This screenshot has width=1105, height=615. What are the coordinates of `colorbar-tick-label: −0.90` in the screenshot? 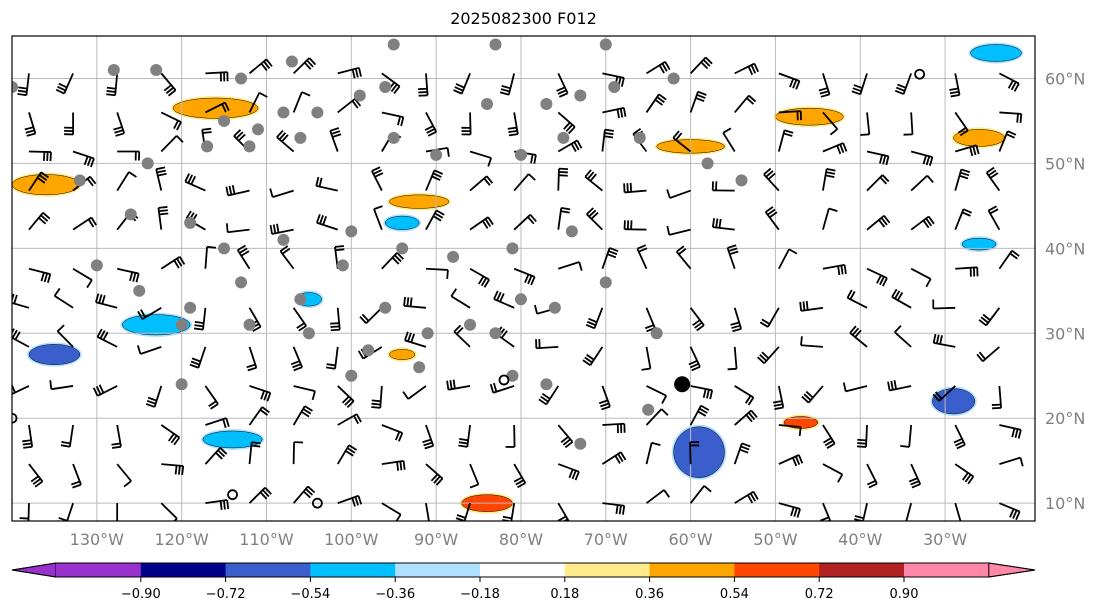 It's located at (141, 594).